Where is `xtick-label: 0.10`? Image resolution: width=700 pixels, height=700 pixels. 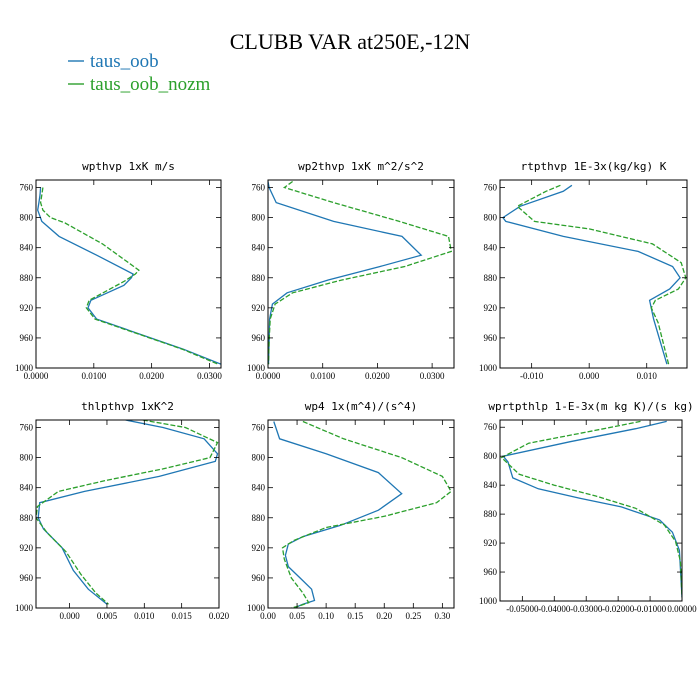 xtick-label: 0.10 is located at coordinates (326, 616).